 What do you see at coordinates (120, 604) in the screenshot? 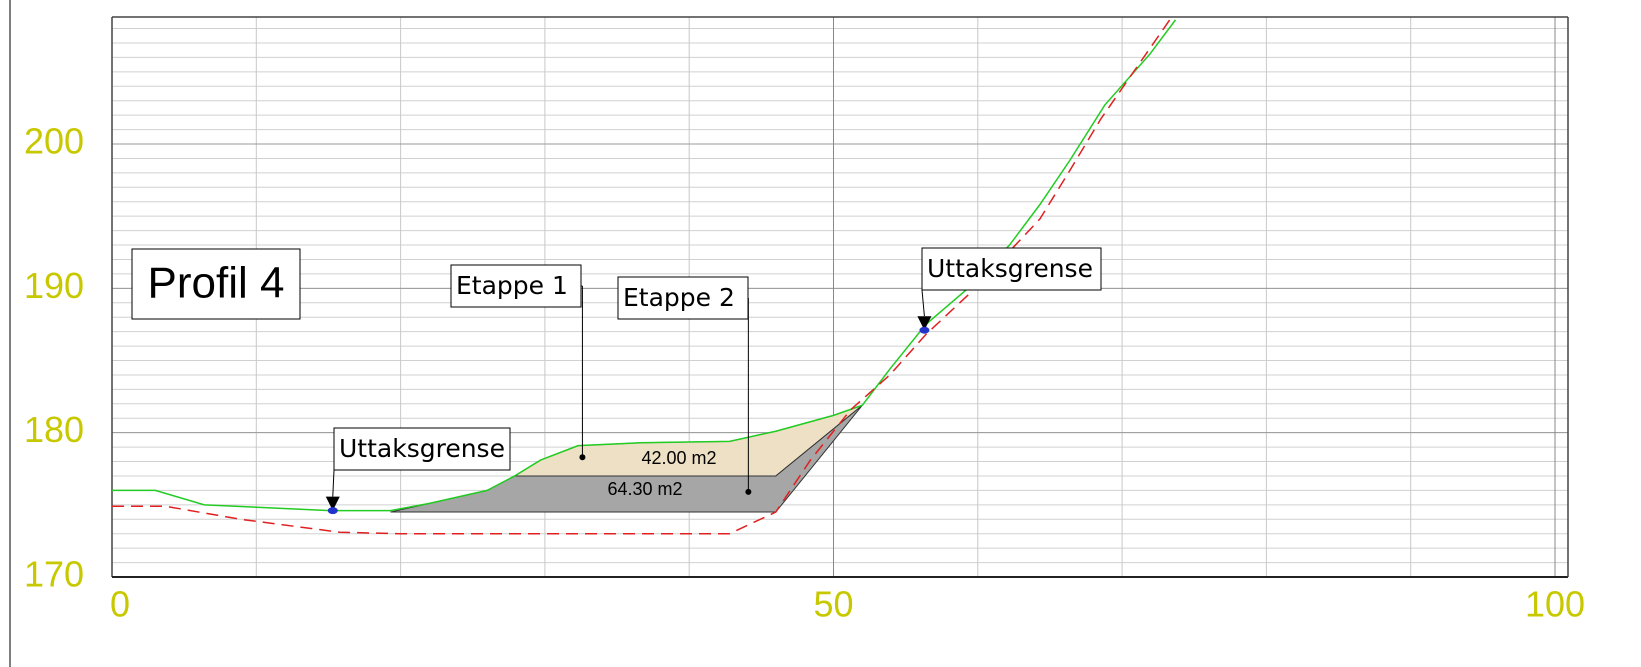
I see `x-tick-label: 0` at bounding box center [120, 604].